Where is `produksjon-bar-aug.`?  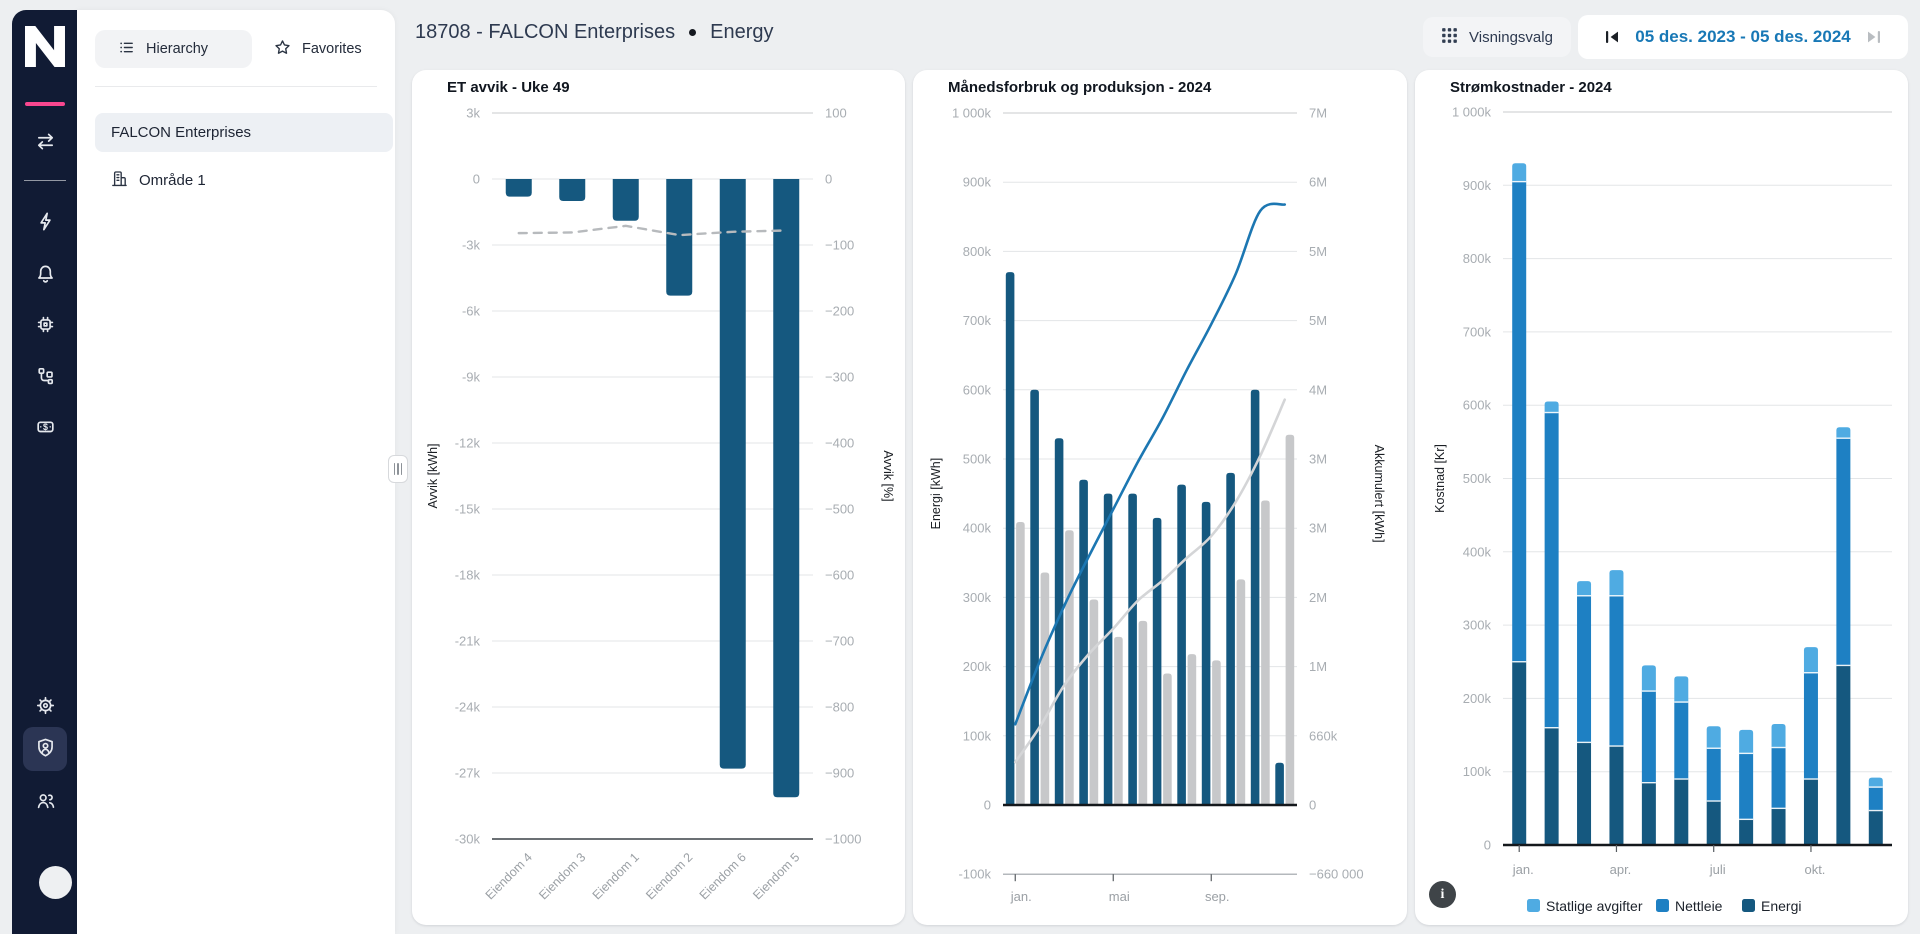
produksjon-bar-aug. is located at coordinates (1192, 729).